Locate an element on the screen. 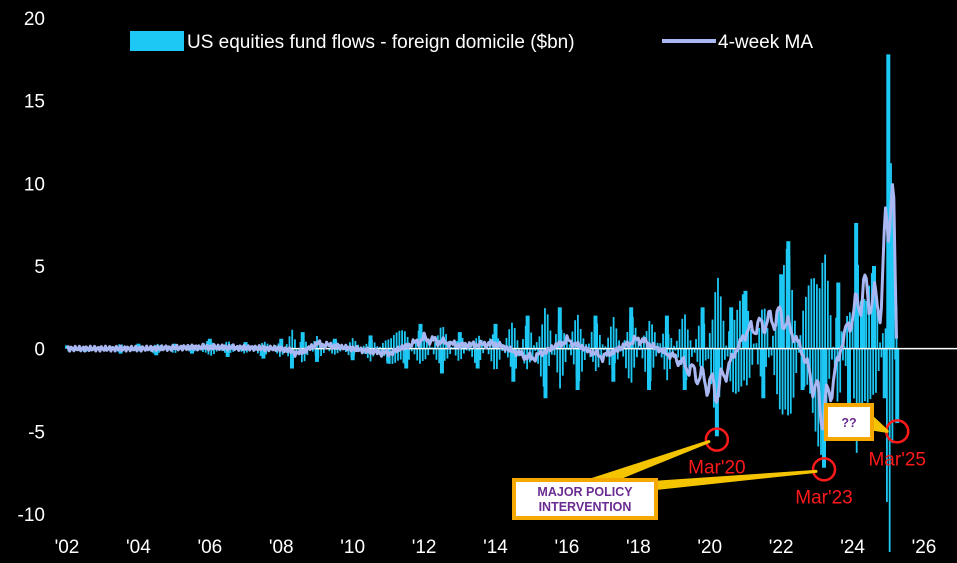 The height and width of the screenshot is (563, 957). y-tick-label: 0 is located at coordinates (39, 350).